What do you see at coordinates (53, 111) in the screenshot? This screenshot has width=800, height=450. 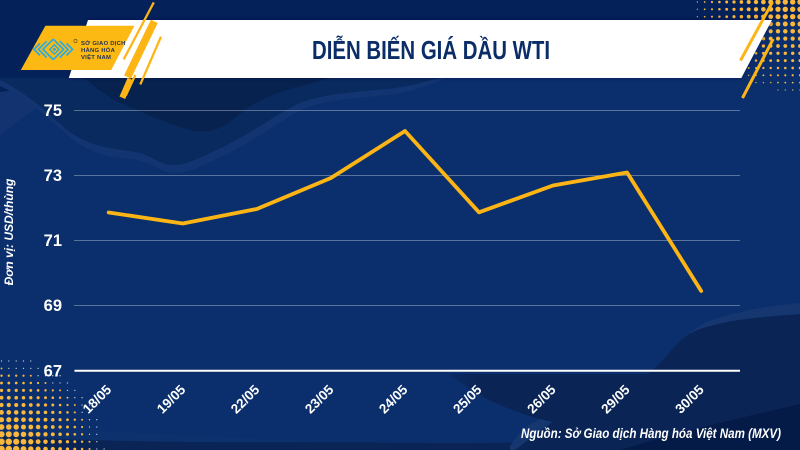 I see `svg-text: 75` at bounding box center [53, 111].